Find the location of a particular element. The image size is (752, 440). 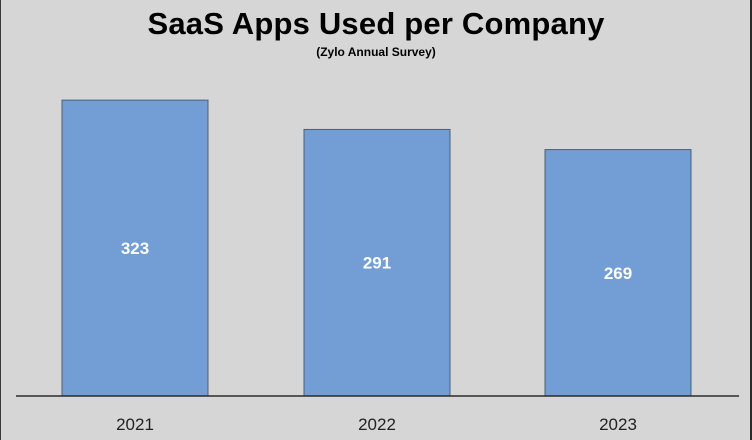

chart-title: SaaS Apps Used per Company is located at coordinates (376, 23).